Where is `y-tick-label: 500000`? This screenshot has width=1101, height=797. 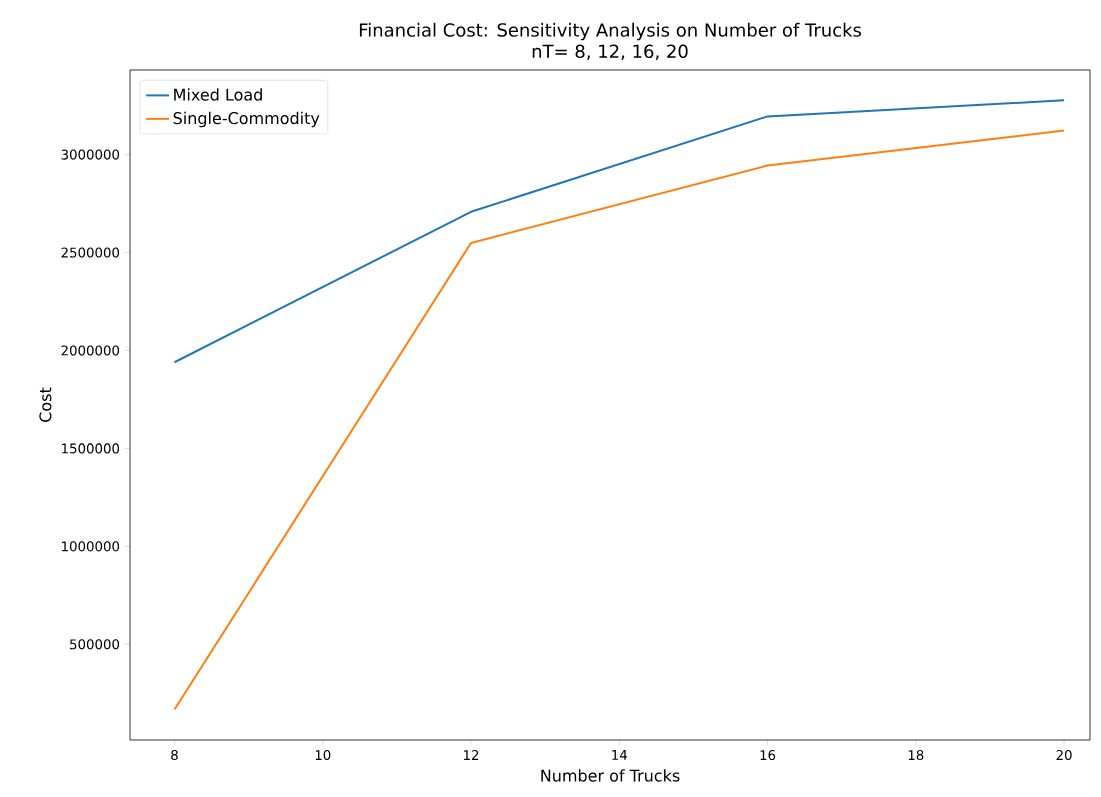
y-tick-label: 500000 is located at coordinates (95, 644).